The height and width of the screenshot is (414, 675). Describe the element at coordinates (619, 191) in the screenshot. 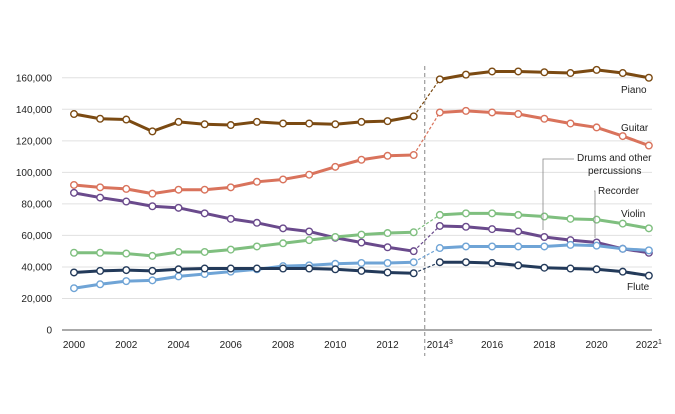

I see `label-recorder: Recorder` at that location.